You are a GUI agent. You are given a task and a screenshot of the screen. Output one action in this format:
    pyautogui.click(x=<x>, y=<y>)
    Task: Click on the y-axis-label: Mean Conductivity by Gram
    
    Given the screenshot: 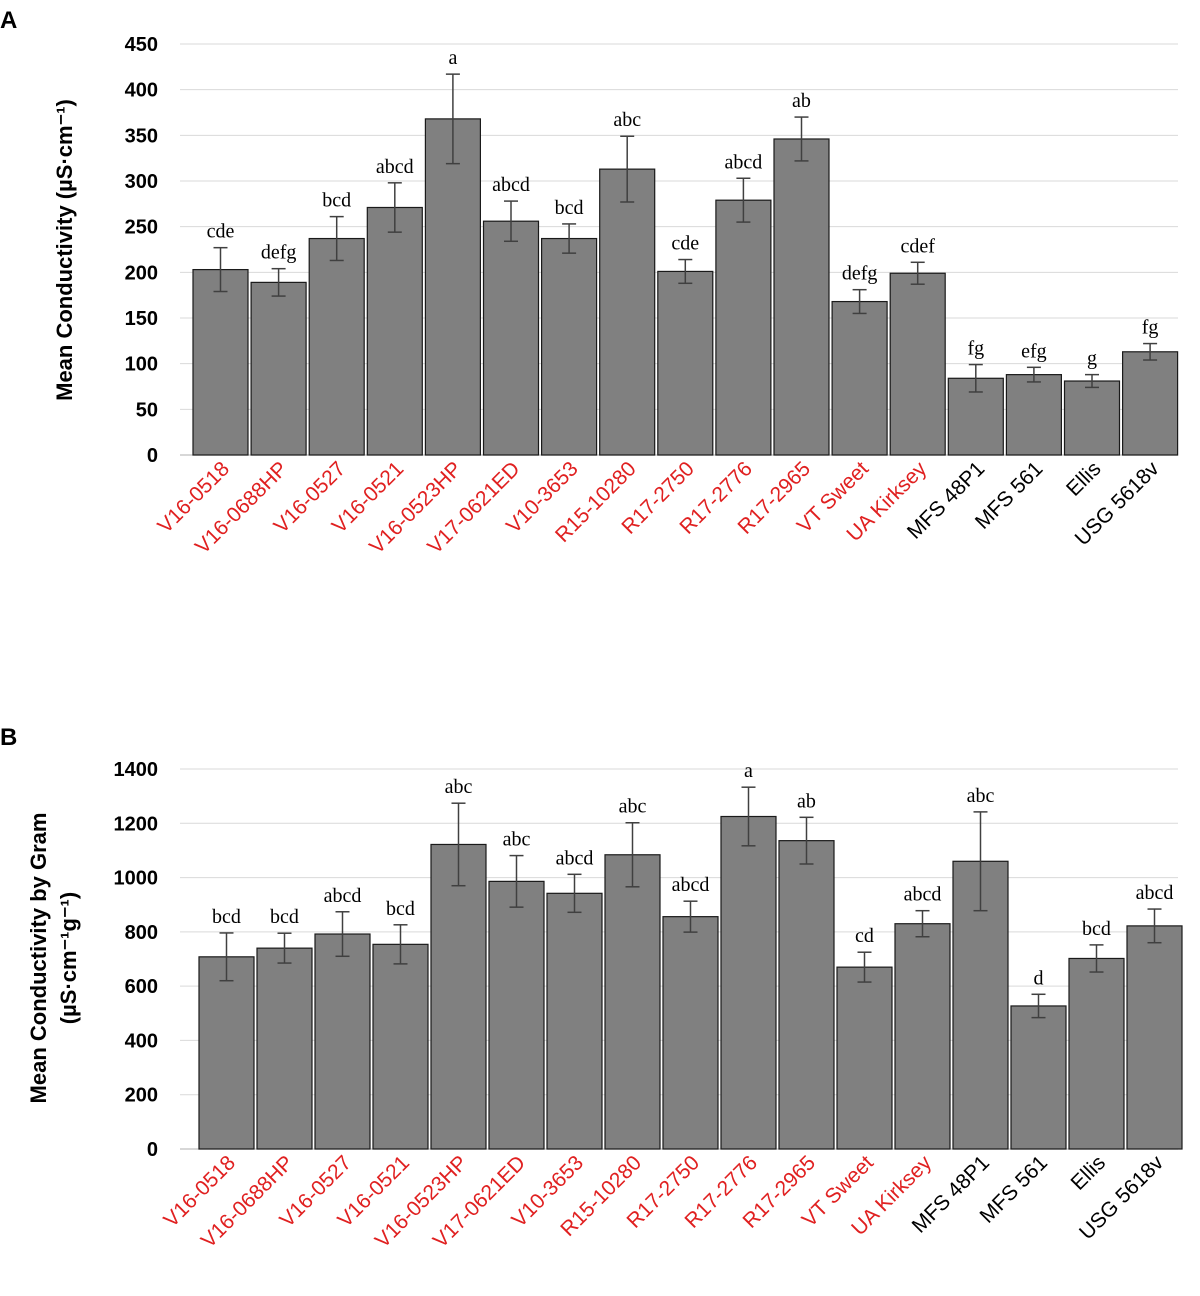 What is the action you would take?
    pyautogui.click(x=38, y=958)
    